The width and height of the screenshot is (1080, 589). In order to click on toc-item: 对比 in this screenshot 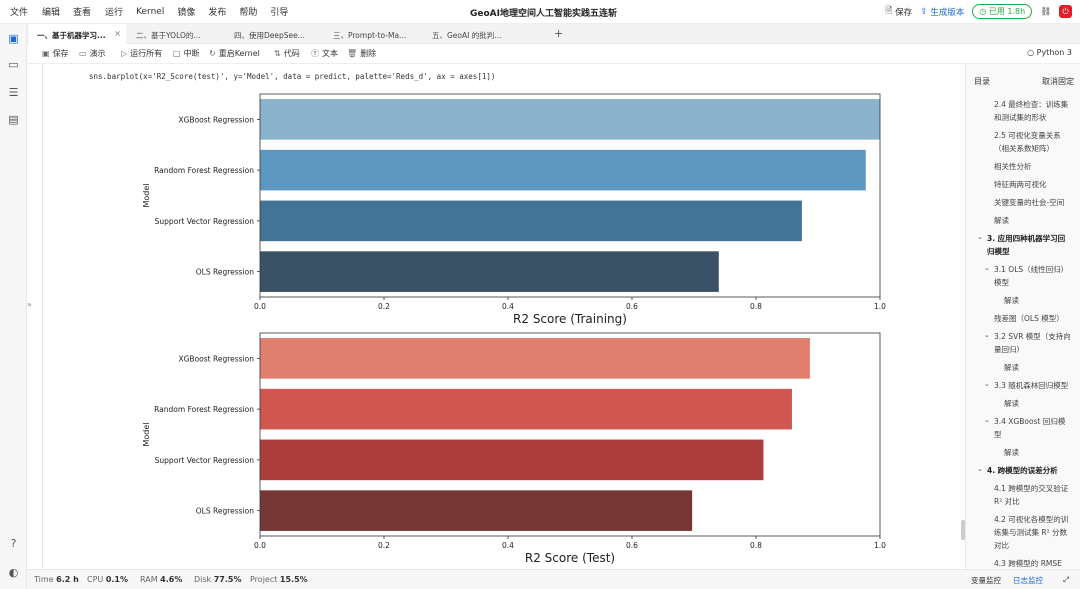, I will do `click(1001, 545)`.